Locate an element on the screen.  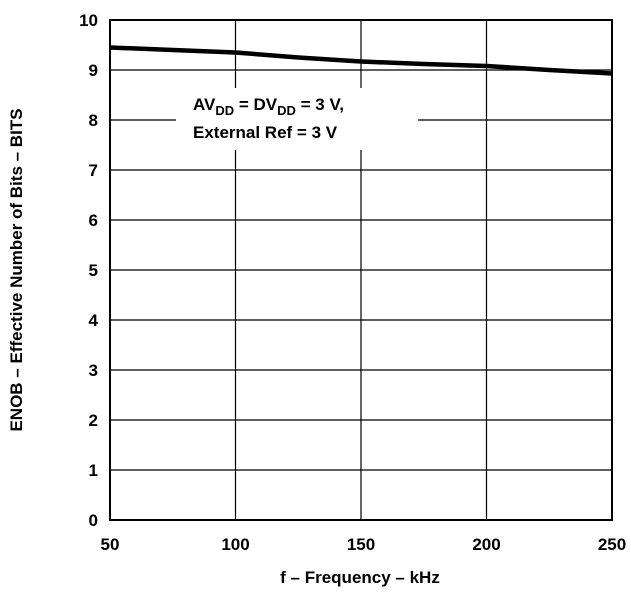
annotation-part-3: = 3 V, is located at coordinates (320, 104).